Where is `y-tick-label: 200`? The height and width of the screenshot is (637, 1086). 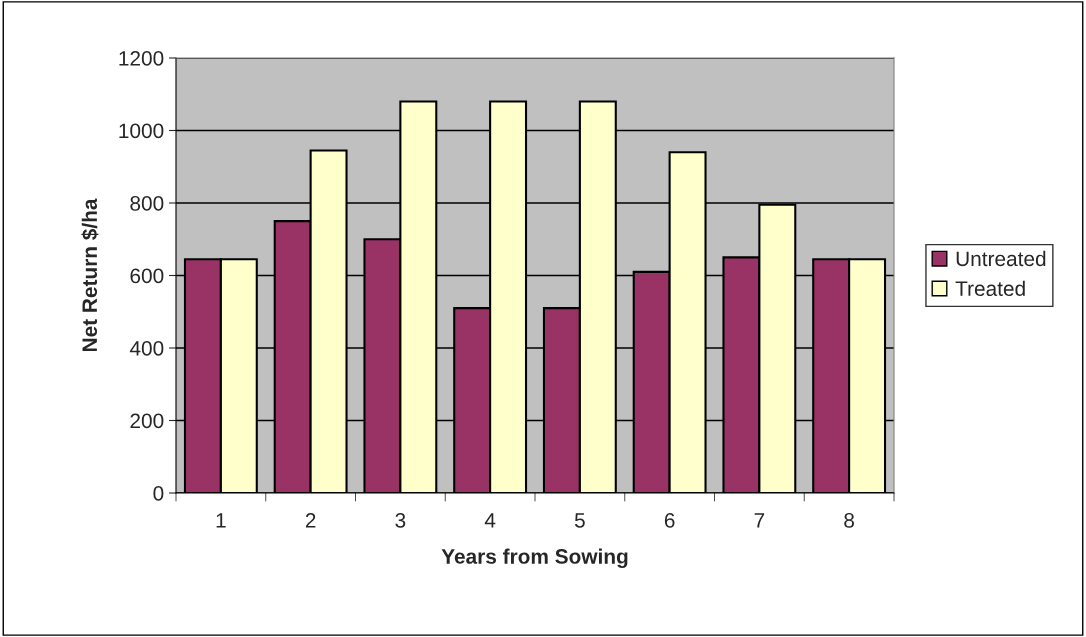
y-tick-label: 200 is located at coordinates (147, 421).